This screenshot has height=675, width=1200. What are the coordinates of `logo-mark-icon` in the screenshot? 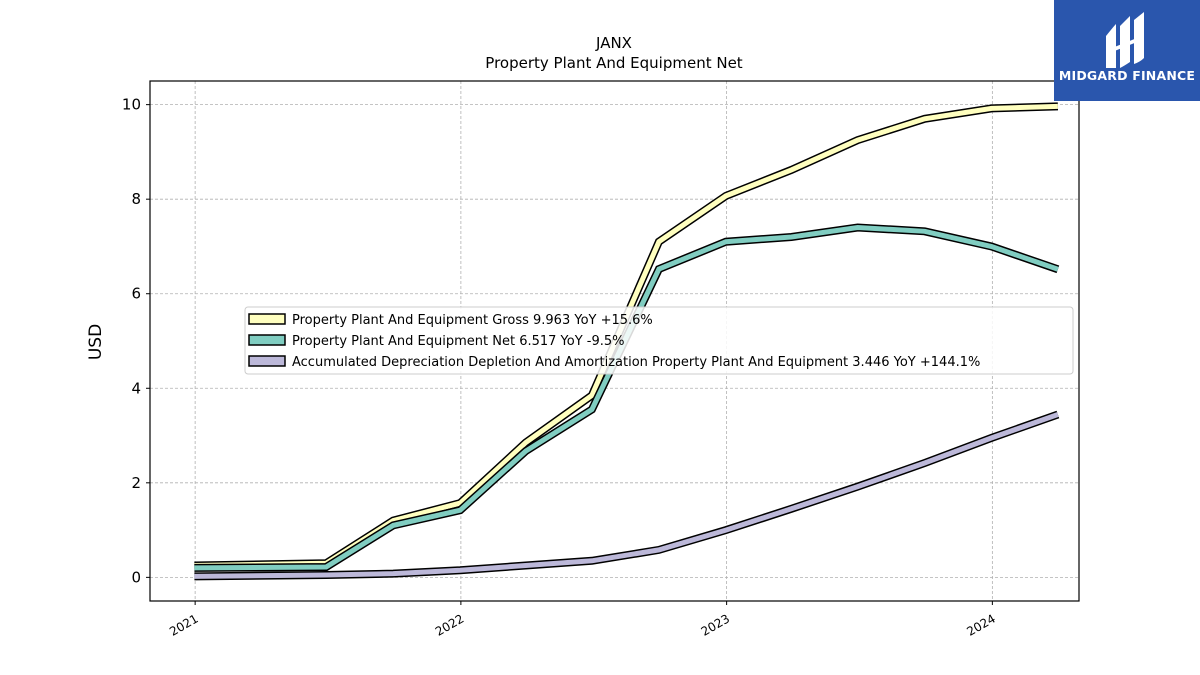 It's located at (1125, 40).